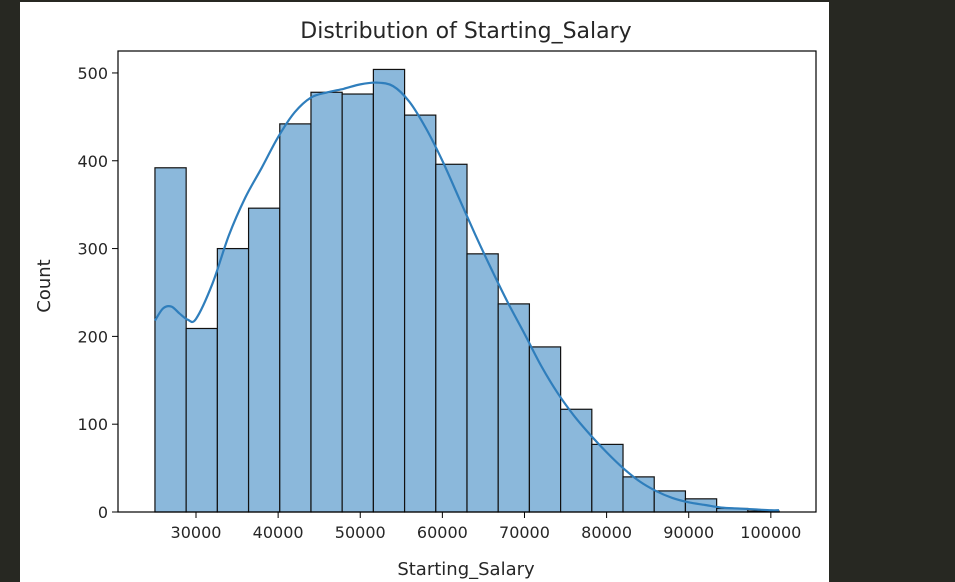 The height and width of the screenshot is (582, 955). I want to click on x-tick-label: 70000, so click(524, 532).